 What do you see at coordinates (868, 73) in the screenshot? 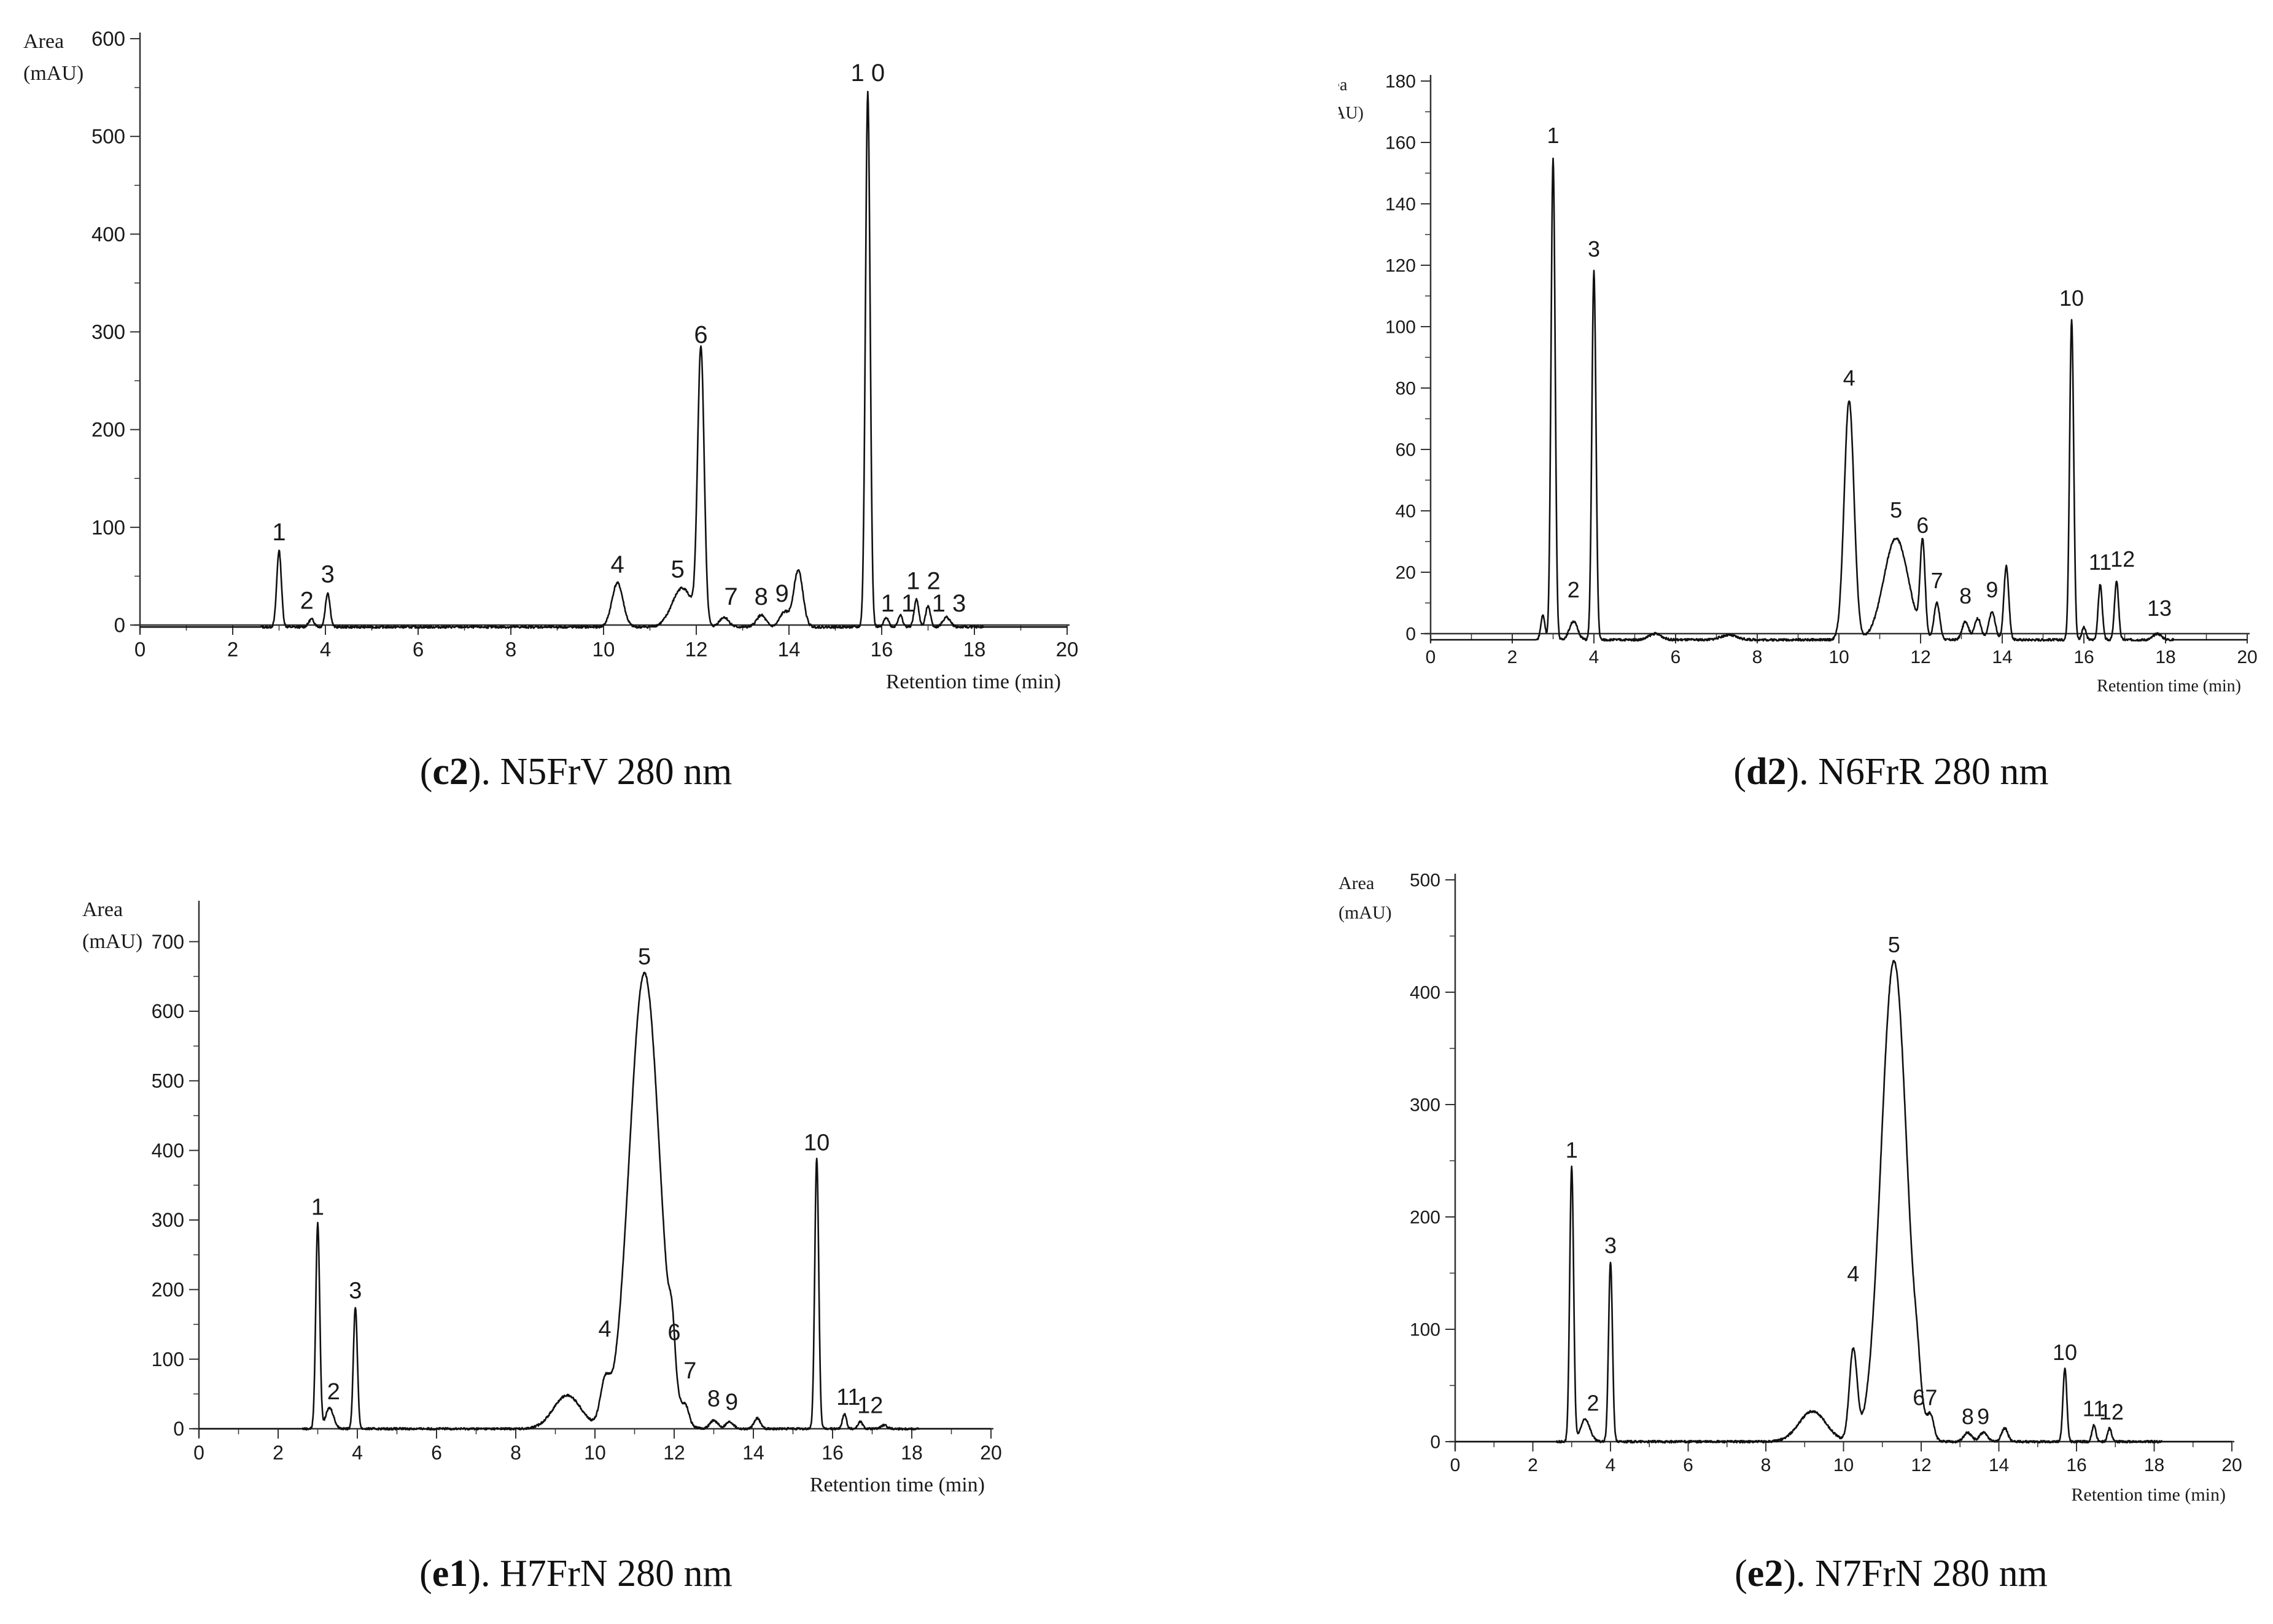
I see `peak-label: 1 0` at bounding box center [868, 73].